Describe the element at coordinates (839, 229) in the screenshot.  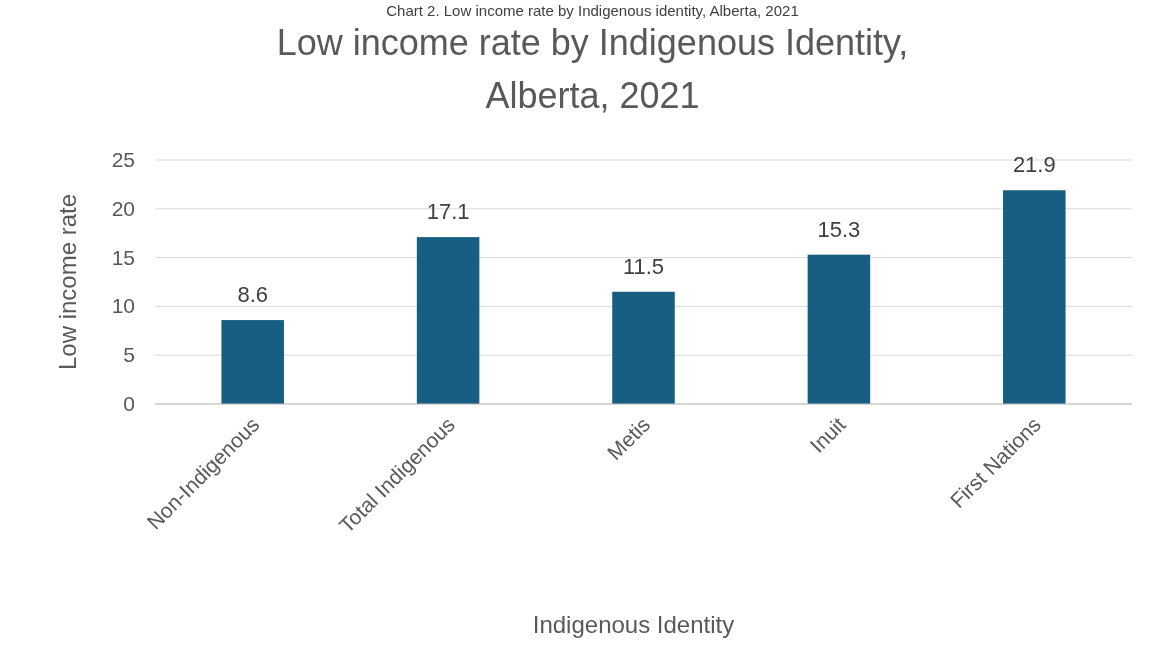
I see `data-label: 15.3` at that location.